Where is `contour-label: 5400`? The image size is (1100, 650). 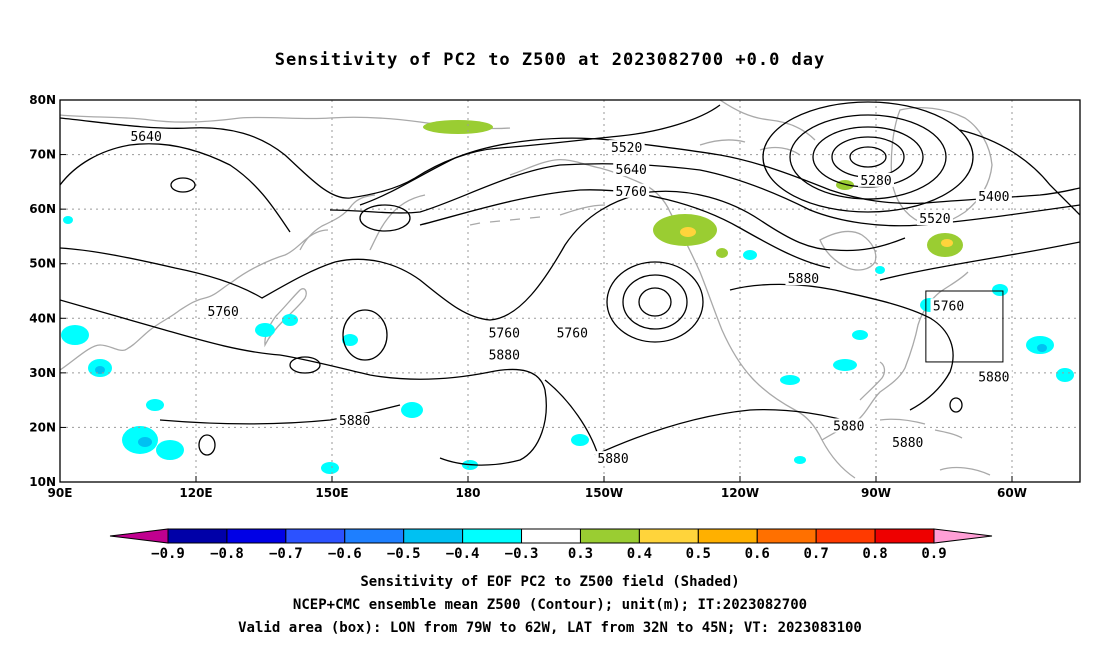
contour-label: 5400 is located at coordinates (993, 197).